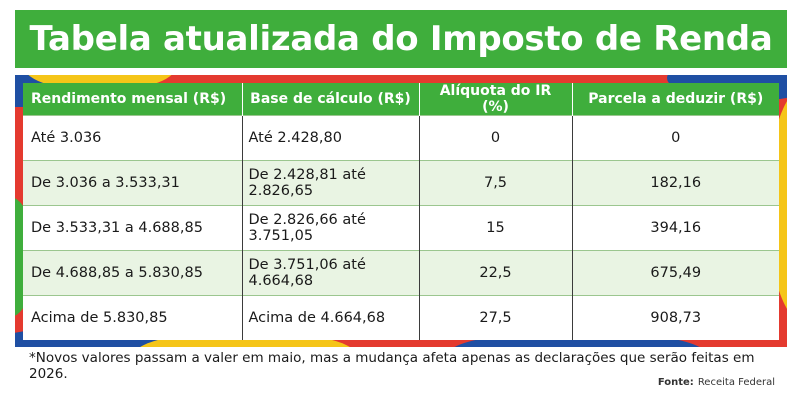  I want to click on source-value: Receita Federal, so click(736, 382).